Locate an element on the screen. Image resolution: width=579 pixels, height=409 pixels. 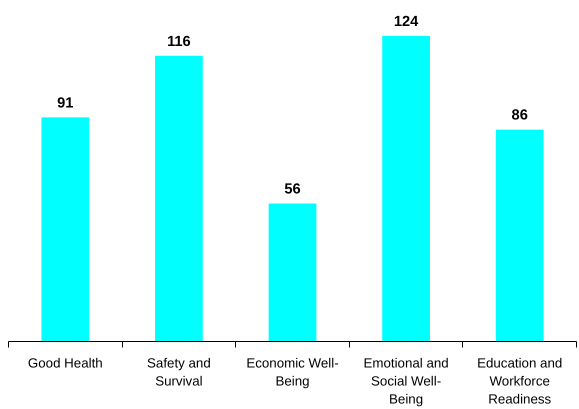
data-label: 86 is located at coordinates (520, 116).